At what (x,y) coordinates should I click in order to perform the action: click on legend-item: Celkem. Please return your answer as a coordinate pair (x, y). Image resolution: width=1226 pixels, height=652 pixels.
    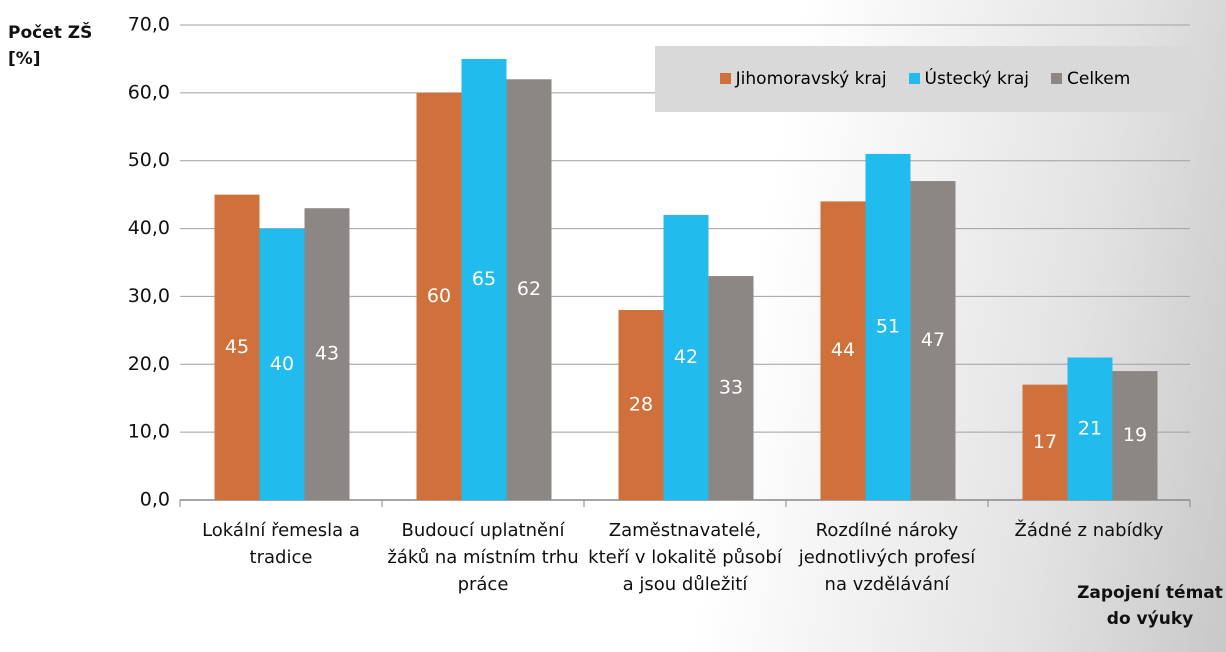
    Looking at the image, I should click on (1090, 79).